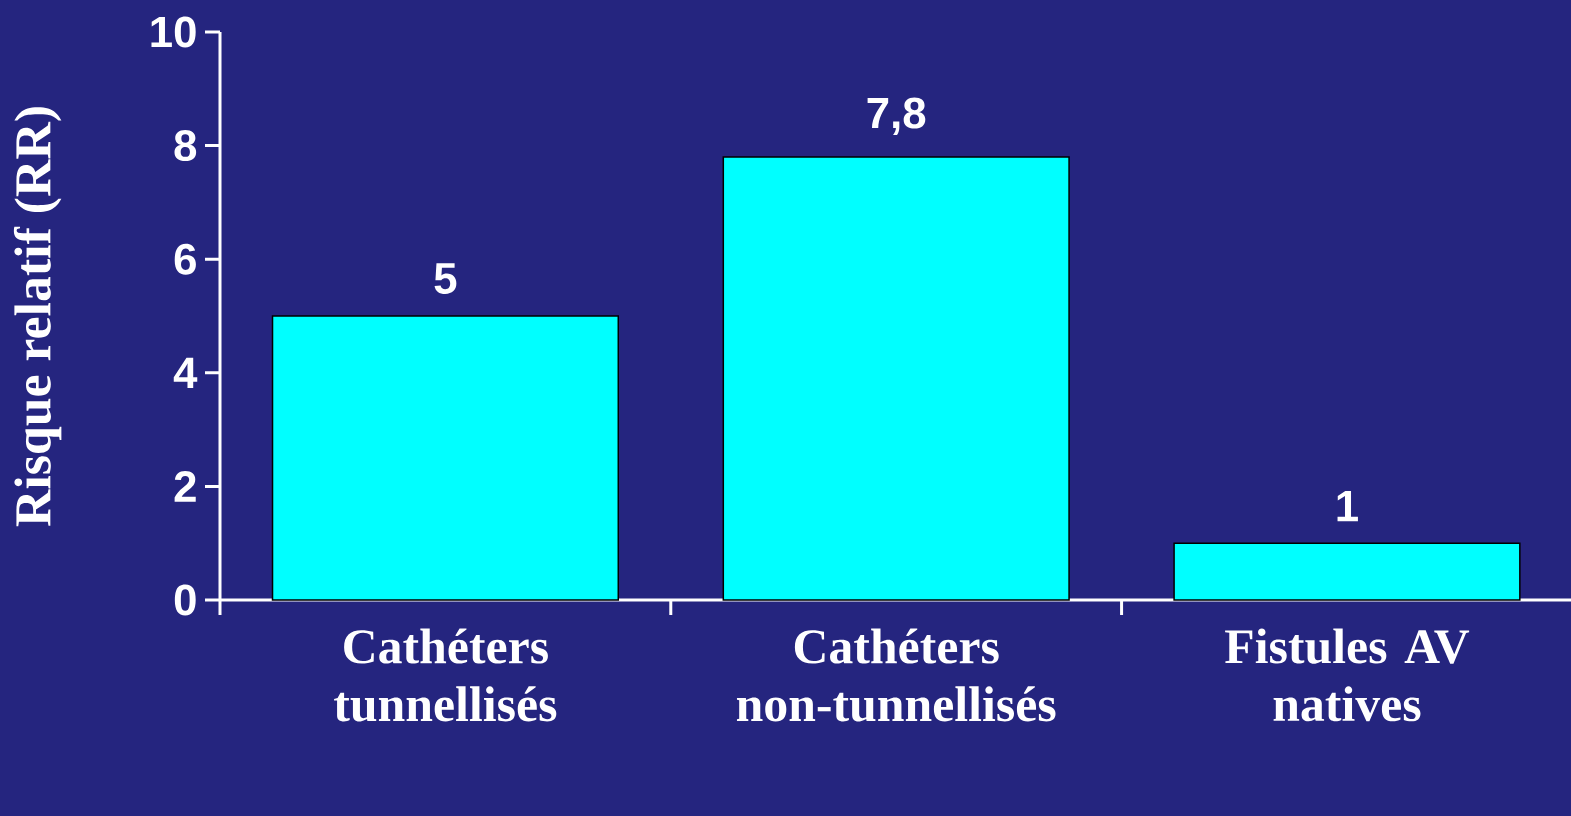  What do you see at coordinates (1347, 675) in the screenshot?
I see `x-tick-label: Fistules AV natives` at bounding box center [1347, 675].